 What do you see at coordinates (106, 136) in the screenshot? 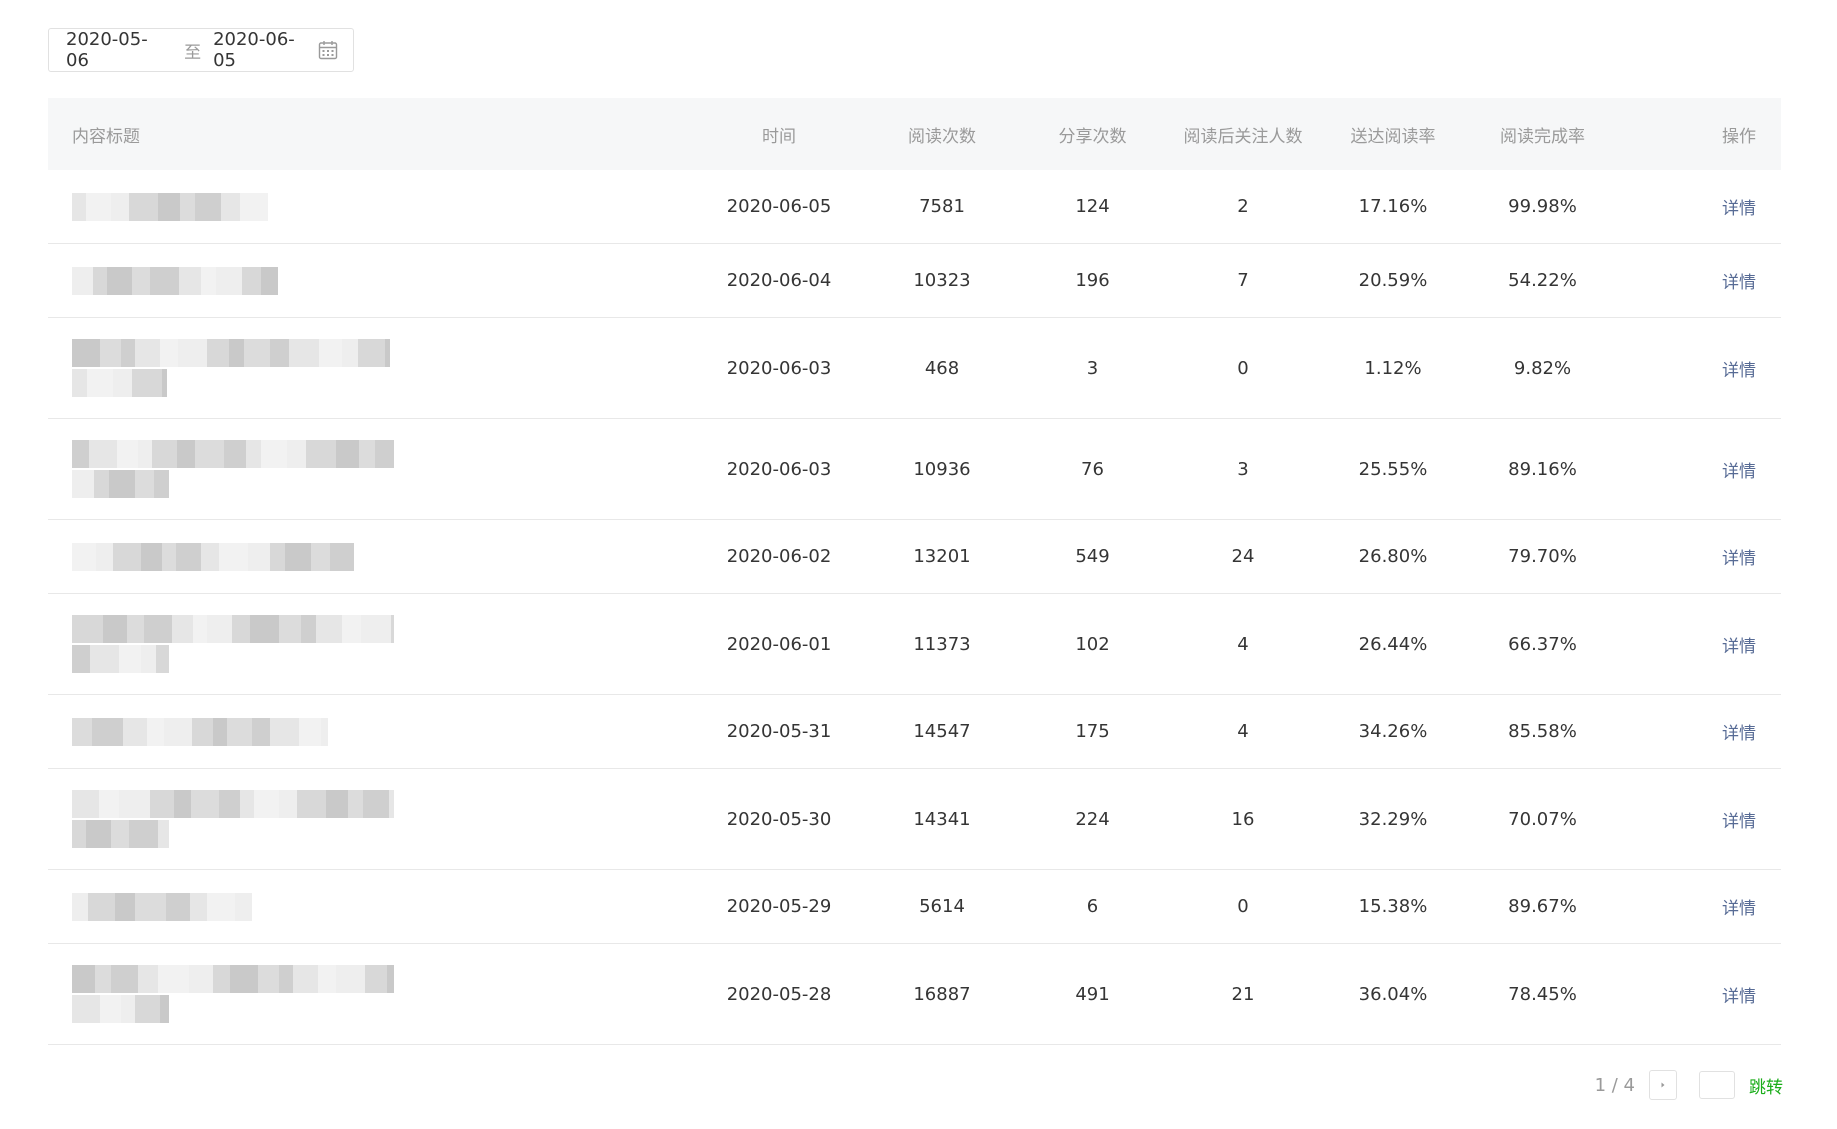
I see `header-title: 内容标题` at bounding box center [106, 136].